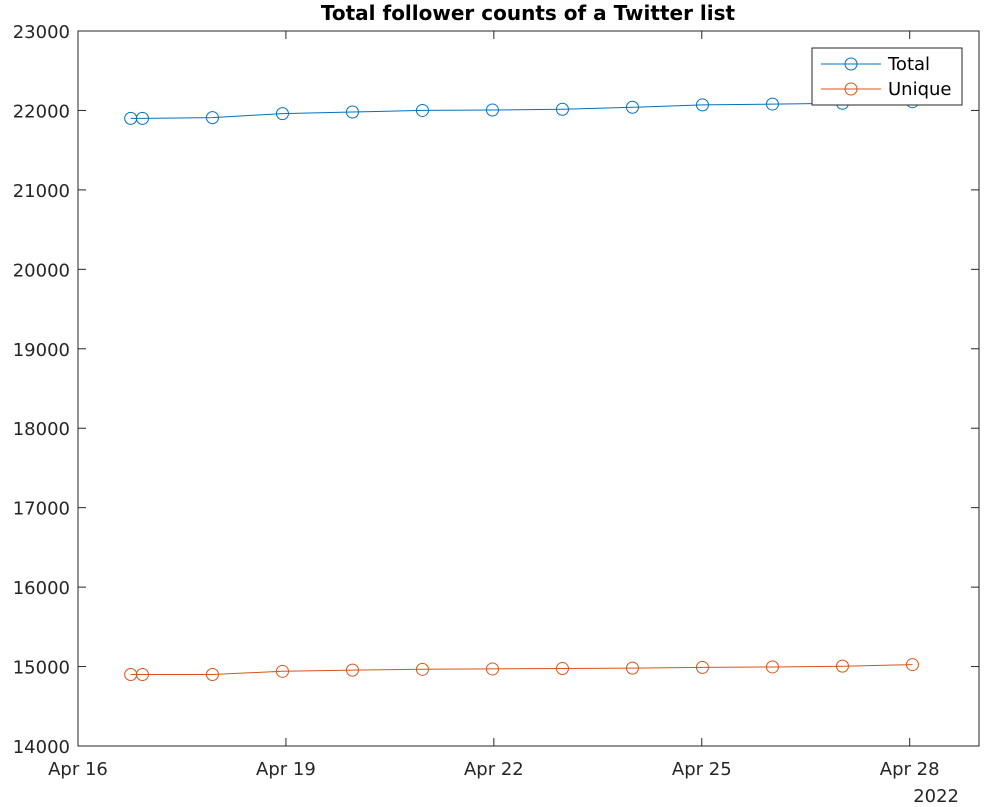  Describe the element at coordinates (286, 769) in the screenshot. I see `x-tick-label: Apr 19` at that location.